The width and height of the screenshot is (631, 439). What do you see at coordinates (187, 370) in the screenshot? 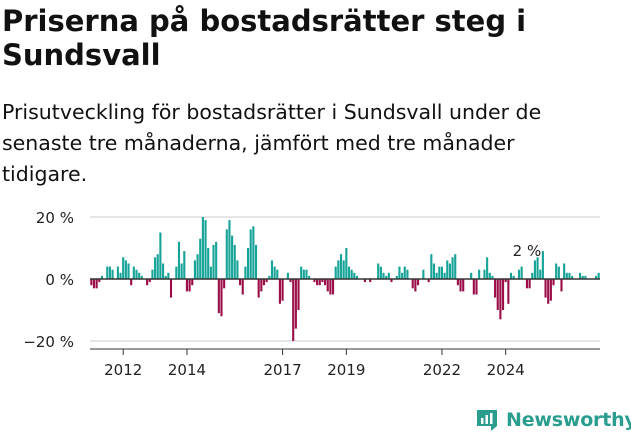
I see `x-tick-label: 2014` at bounding box center [187, 370].